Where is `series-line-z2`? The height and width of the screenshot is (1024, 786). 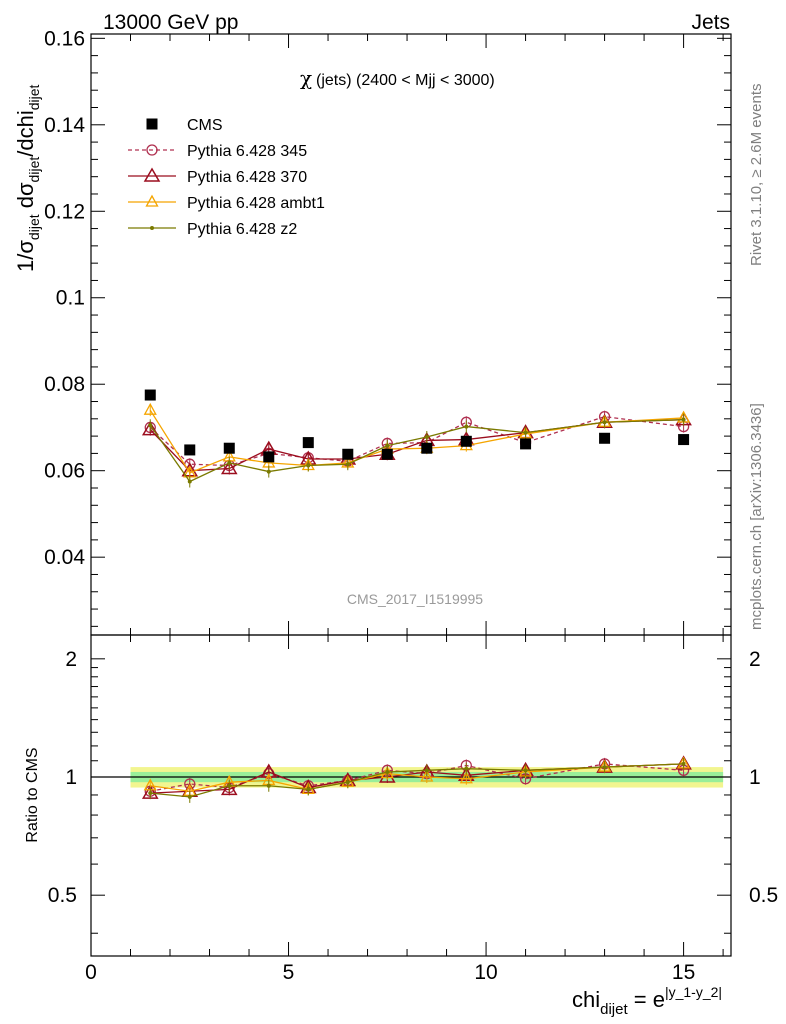 series-line-z2 is located at coordinates (416, 451).